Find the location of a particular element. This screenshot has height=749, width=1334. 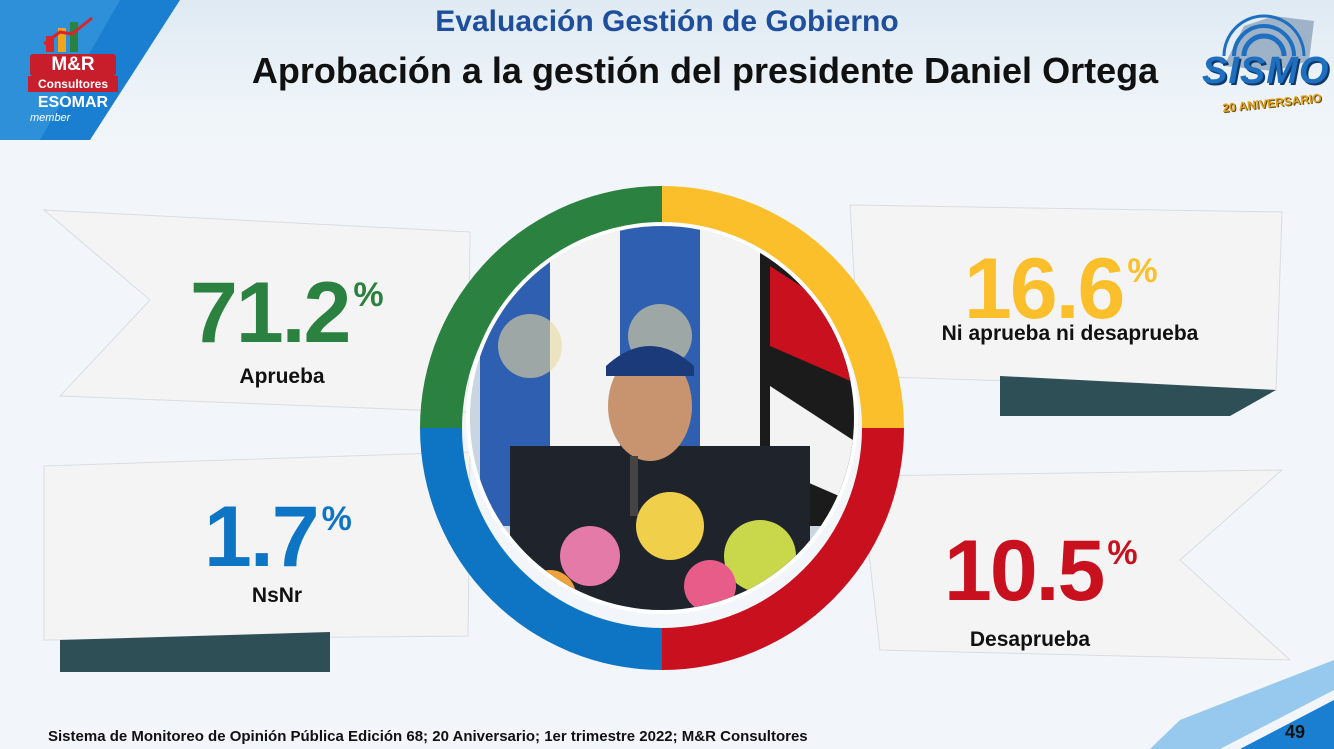

ribbon-neutral-fold is located at coordinates (1138, 396).